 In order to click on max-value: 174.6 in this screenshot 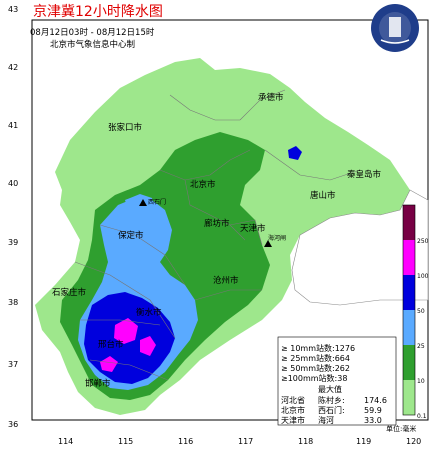, I will do `click(375, 400)`.